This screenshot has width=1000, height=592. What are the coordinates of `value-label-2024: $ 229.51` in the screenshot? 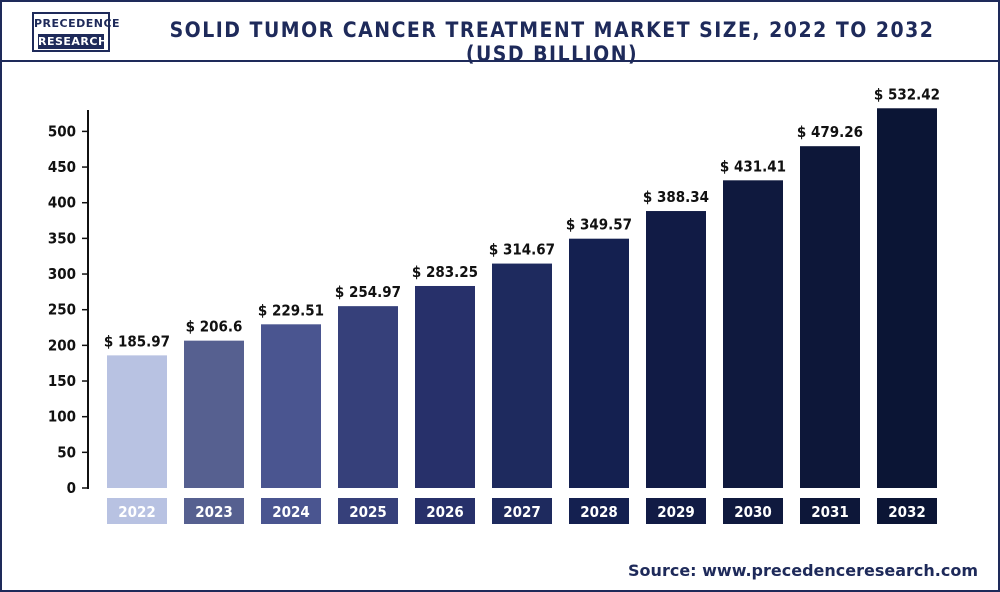 It's located at (291, 310).